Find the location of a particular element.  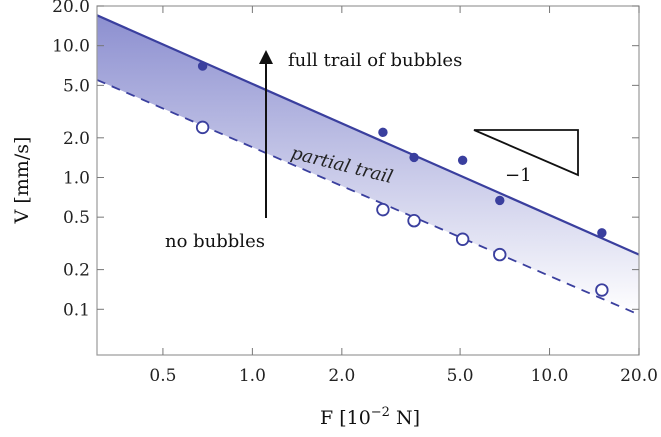

x-axis-label: F [10−2 N] is located at coordinates (370, 417).